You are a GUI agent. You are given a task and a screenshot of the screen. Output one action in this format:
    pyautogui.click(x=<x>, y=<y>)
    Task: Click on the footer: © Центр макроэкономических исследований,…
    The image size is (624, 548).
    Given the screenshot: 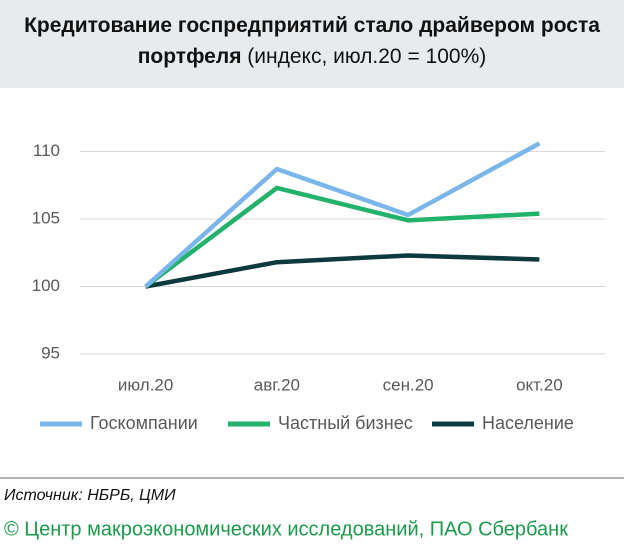 What is the action you would take?
    pyautogui.click(x=286, y=529)
    